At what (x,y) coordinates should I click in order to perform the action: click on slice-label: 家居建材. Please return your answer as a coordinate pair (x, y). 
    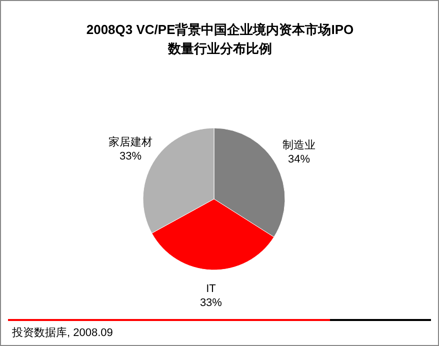
    Looking at the image, I should click on (130, 142).